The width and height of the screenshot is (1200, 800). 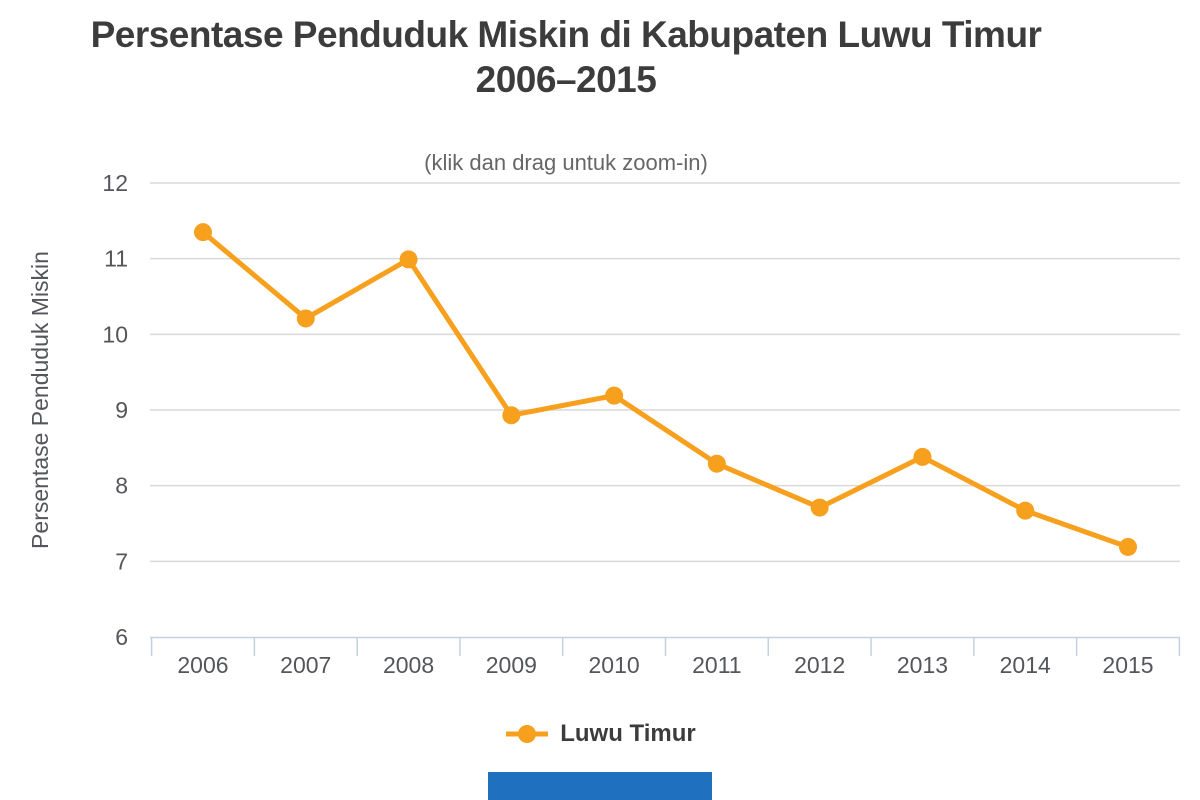 What do you see at coordinates (305, 665) in the screenshot?
I see `x-axis-tick-label: 2007` at bounding box center [305, 665].